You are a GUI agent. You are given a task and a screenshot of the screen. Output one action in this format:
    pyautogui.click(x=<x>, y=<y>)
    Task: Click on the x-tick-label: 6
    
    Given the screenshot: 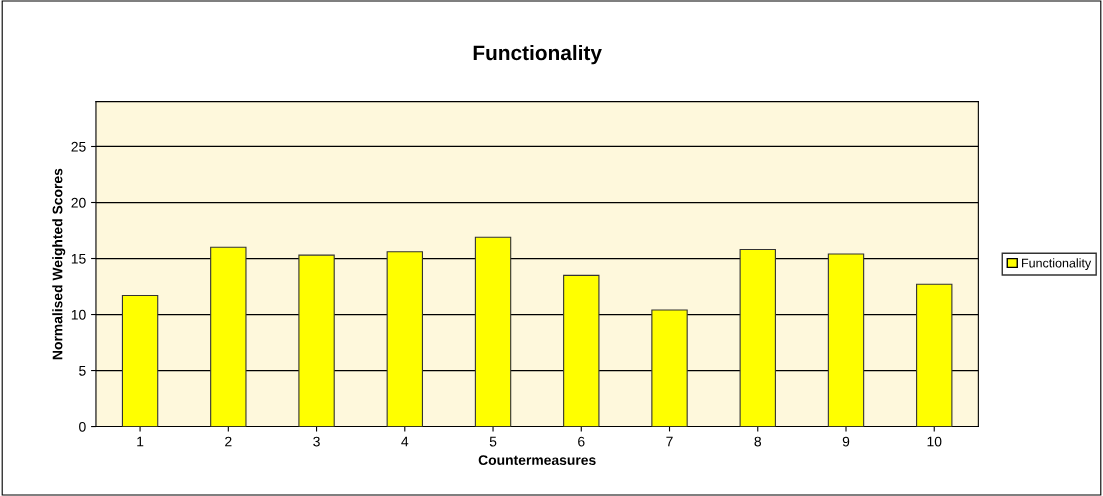 What is the action you would take?
    pyautogui.click(x=581, y=441)
    